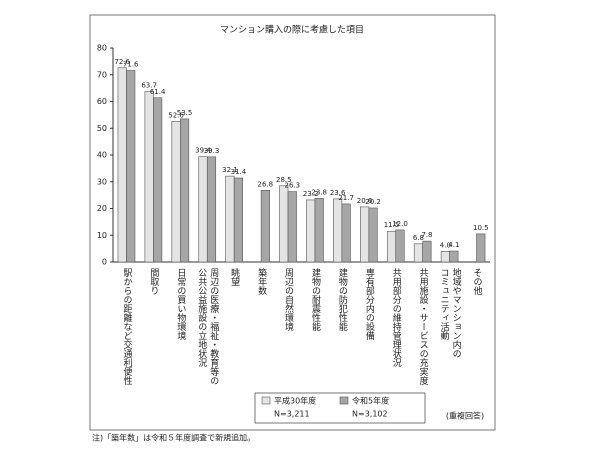 This screenshot has width=600, height=450. What do you see at coordinates (102, 208) in the screenshot?
I see `y-tick-label: 20` at bounding box center [102, 208].